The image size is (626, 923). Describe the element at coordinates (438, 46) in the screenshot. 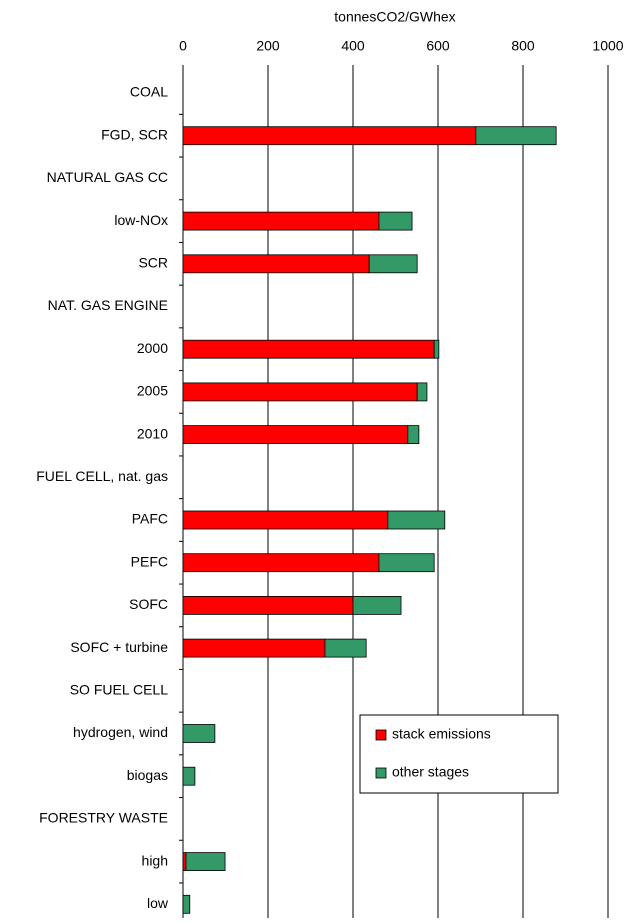

I see `x-tick-label: 600` at that location.